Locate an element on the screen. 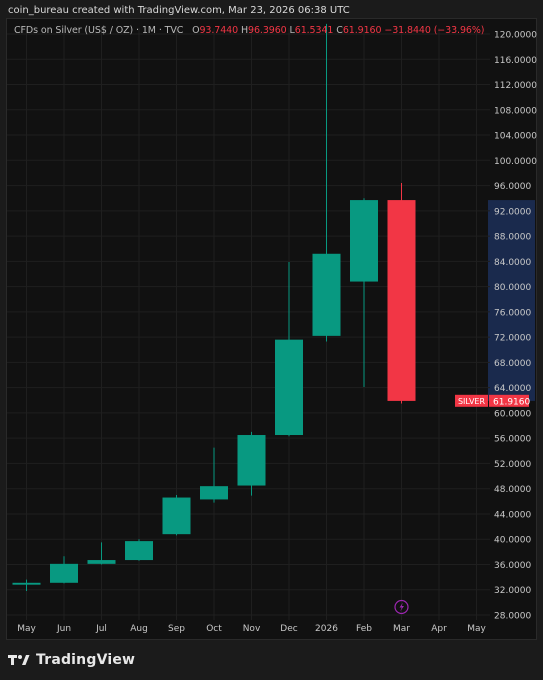  y-tick-label: 64.0000 is located at coordinates (512, 389).